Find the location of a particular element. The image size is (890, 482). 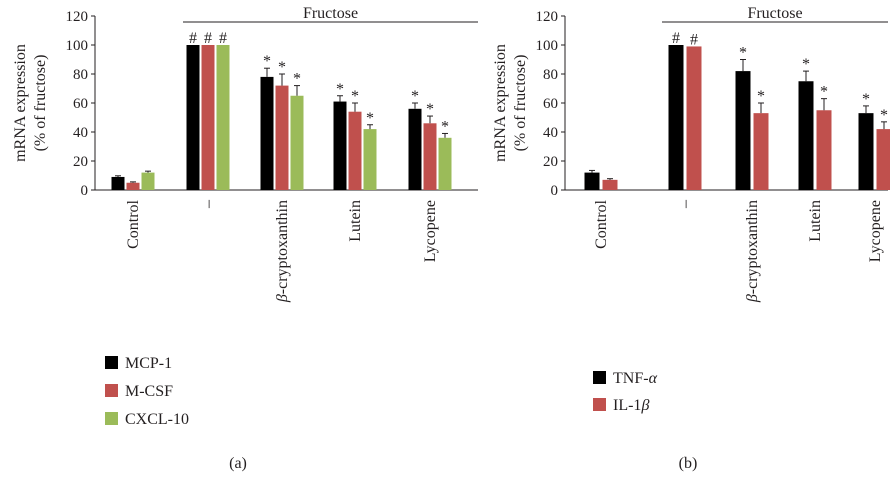

legend-label: IL-1β is located at coordinates (631, 405).